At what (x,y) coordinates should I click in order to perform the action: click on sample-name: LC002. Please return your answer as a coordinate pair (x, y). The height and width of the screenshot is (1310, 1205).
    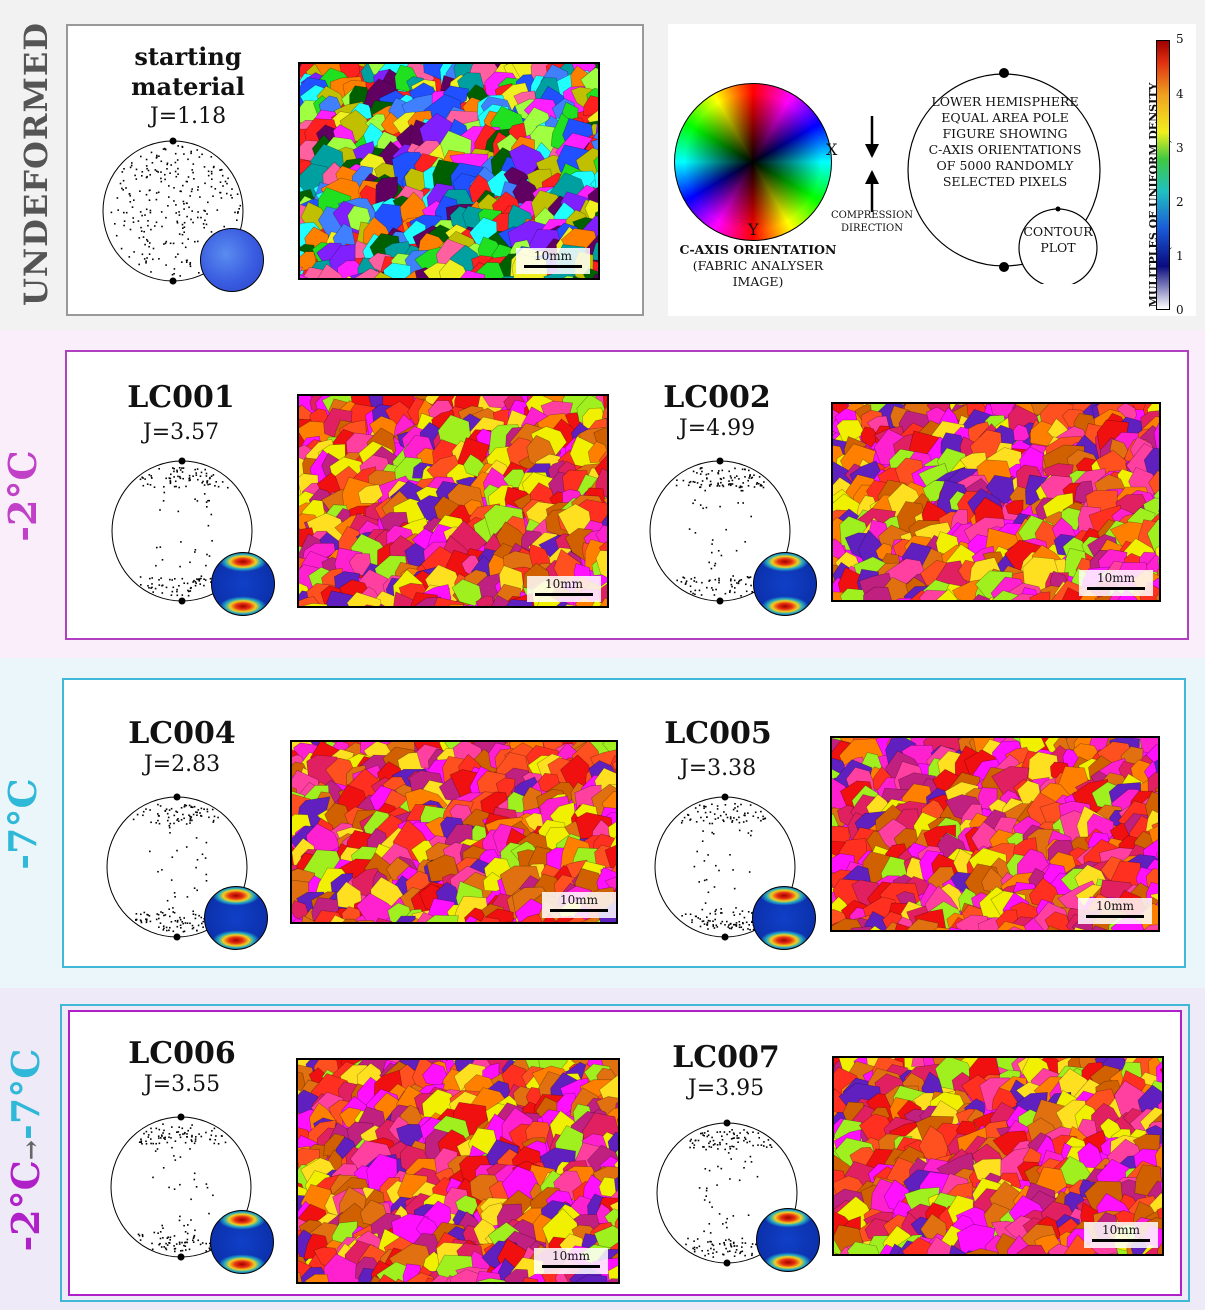
    Looking at the image, I should click on (717, 397).